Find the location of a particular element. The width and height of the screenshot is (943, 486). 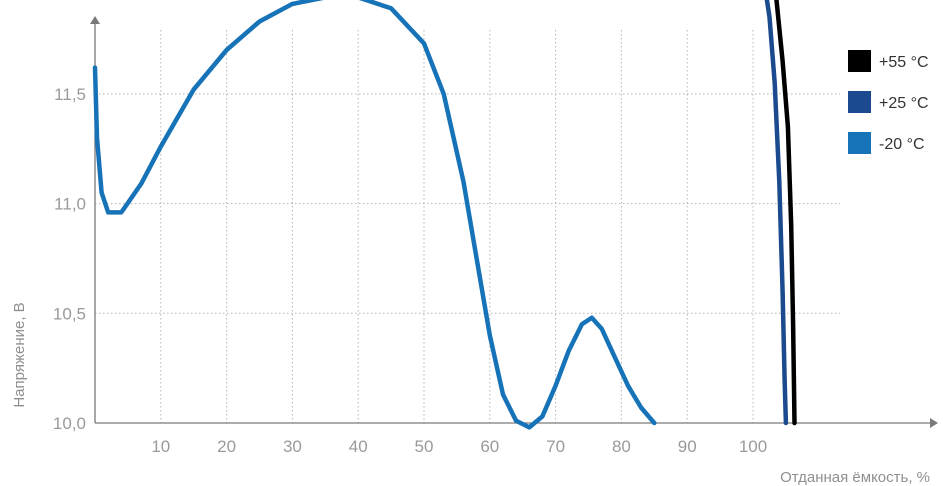

x-tick-label: 70 is located at coordinates (555, 446).